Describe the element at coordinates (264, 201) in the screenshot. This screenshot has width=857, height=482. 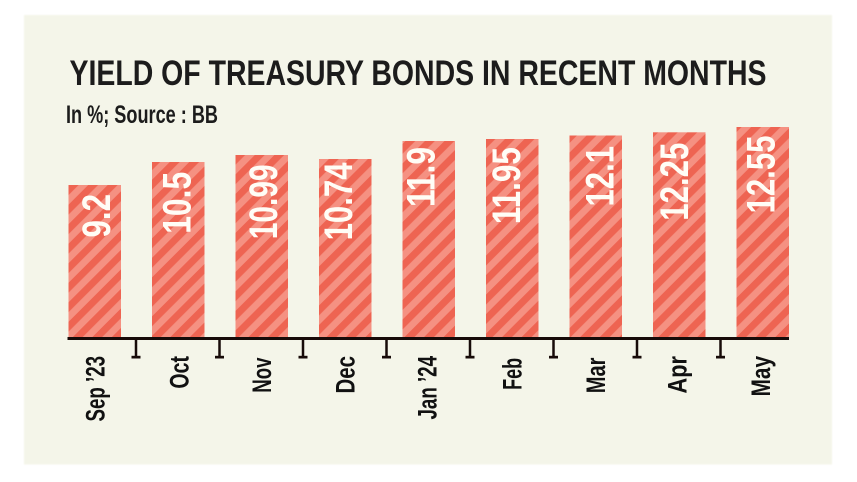
I see `svg-text: 10.99` at that location.